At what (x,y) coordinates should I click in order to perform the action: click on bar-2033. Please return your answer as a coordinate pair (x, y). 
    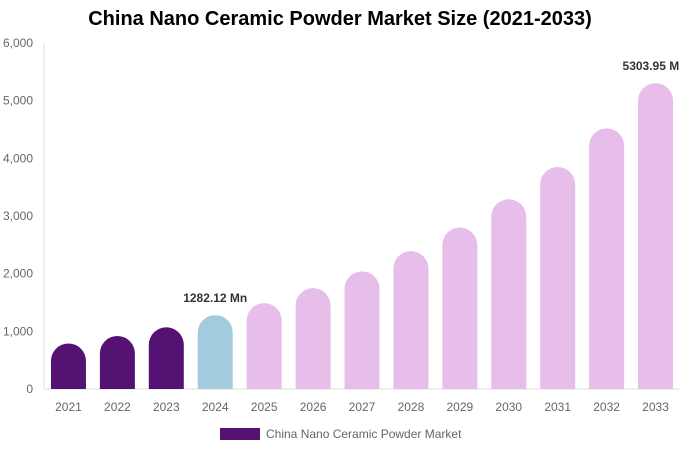
    Looking at the image, I should click on (656, 236).